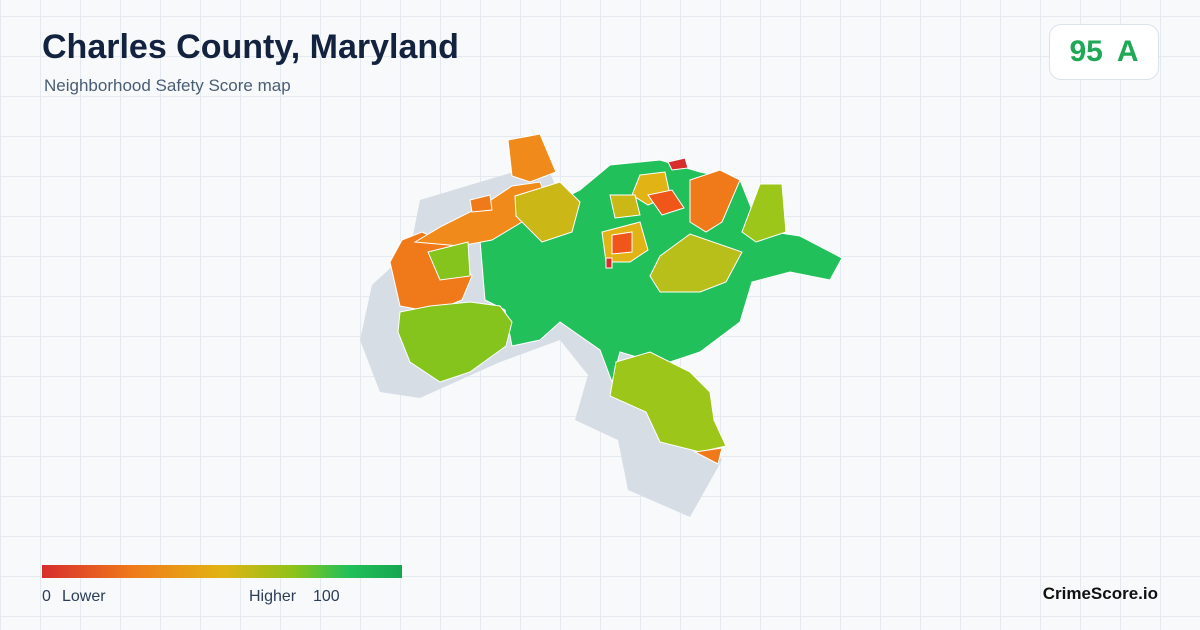 Image resolution: width=1200 pixels, height=630 pixels. Describe the element at coordinates (1127, 51) in the screenshot. I see `score-grade: A` at that location.